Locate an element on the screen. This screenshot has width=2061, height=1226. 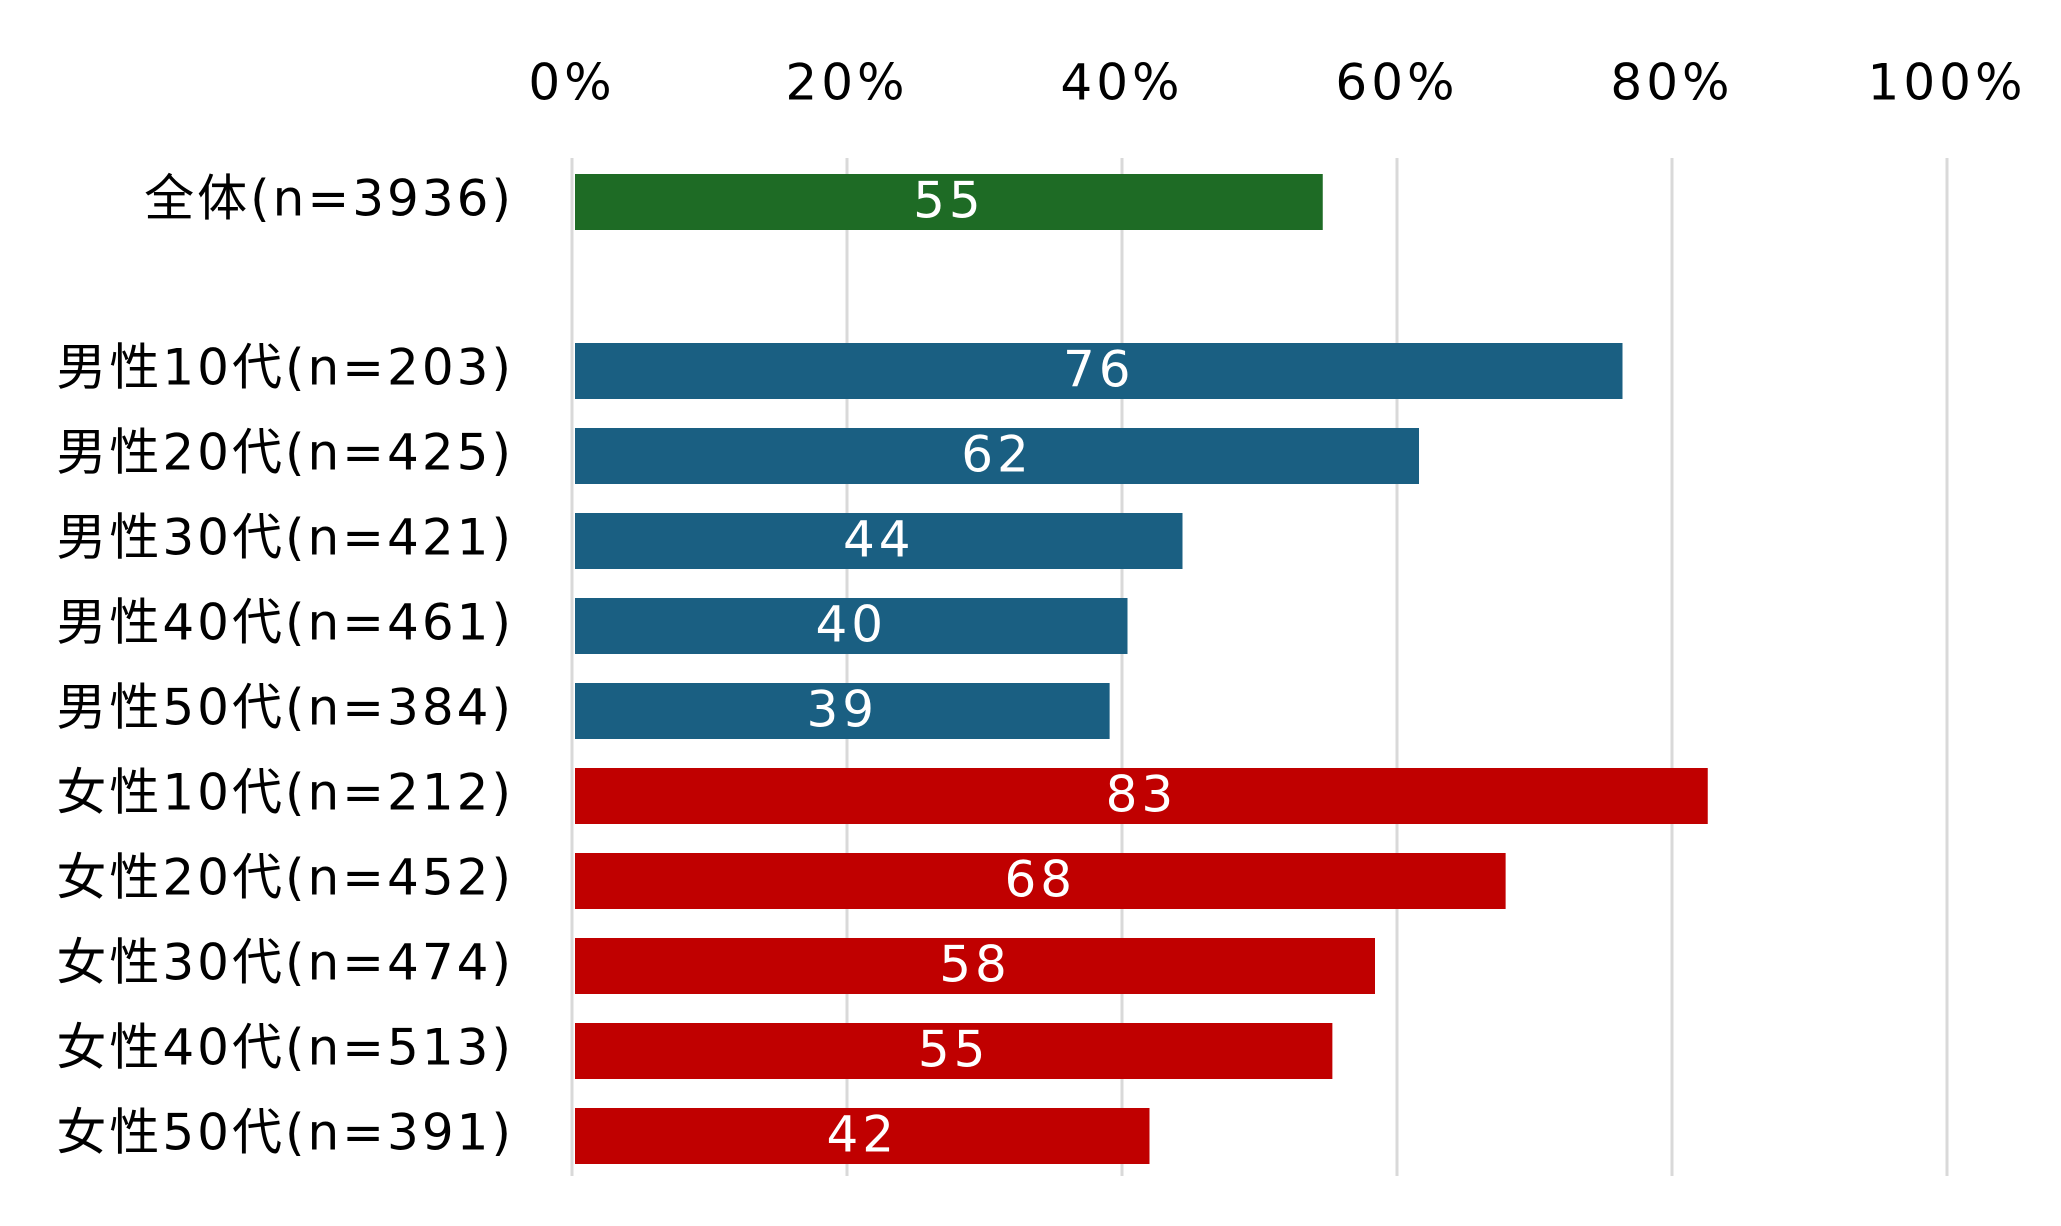
x-tick-label: 20% is located at coordinates (846, 83).